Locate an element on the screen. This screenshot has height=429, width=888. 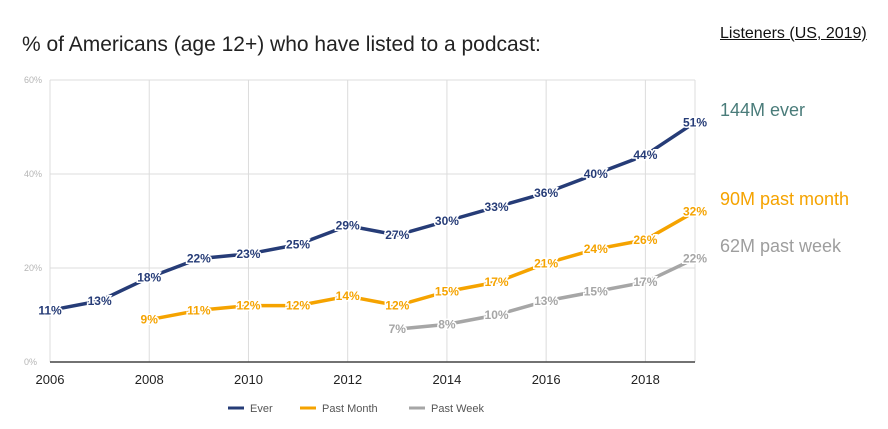
data-label-ever: 30% is located at coordinates (447, 221).